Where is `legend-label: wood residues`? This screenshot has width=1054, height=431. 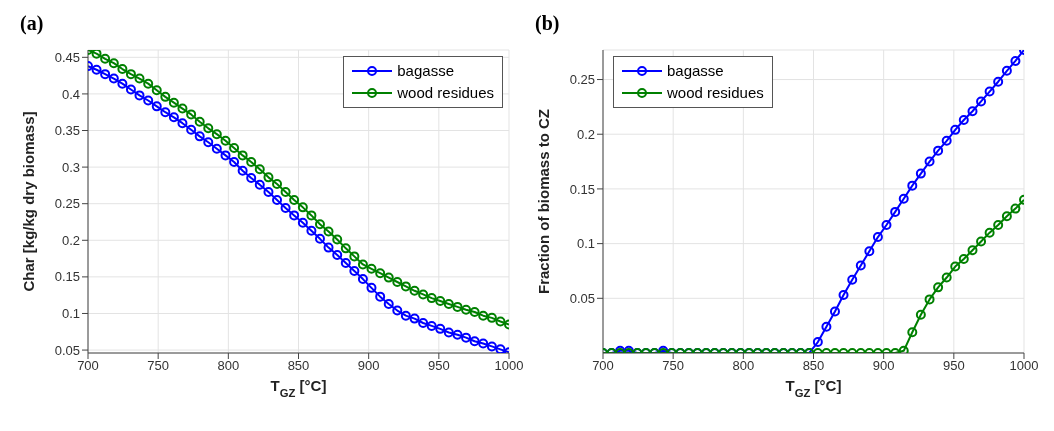
legend-label: wood residues is located at coordinates (445, 93).